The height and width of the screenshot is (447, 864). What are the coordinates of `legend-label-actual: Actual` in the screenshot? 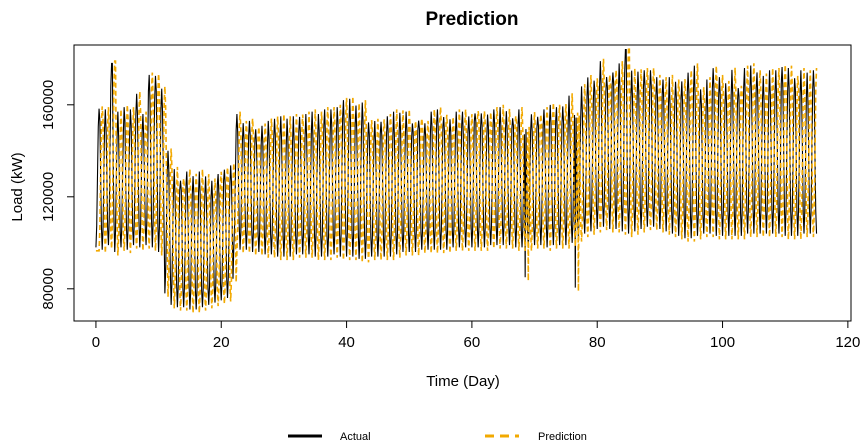 It's located at (355, 437).